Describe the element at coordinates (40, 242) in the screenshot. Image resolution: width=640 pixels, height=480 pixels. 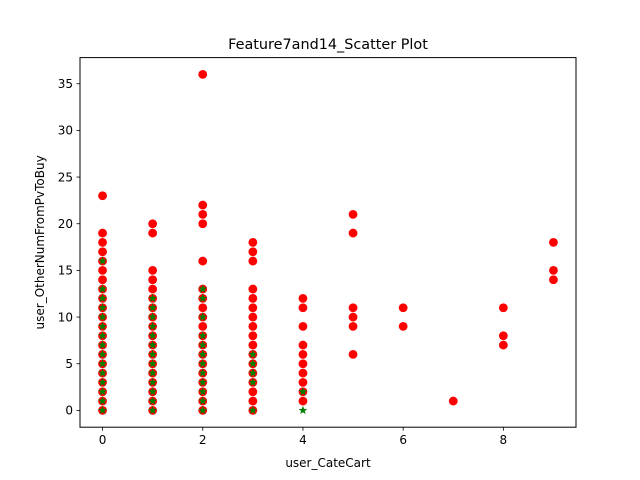
I see `y-axis-label: user_OtherNumFromPvToBuy` at that location.